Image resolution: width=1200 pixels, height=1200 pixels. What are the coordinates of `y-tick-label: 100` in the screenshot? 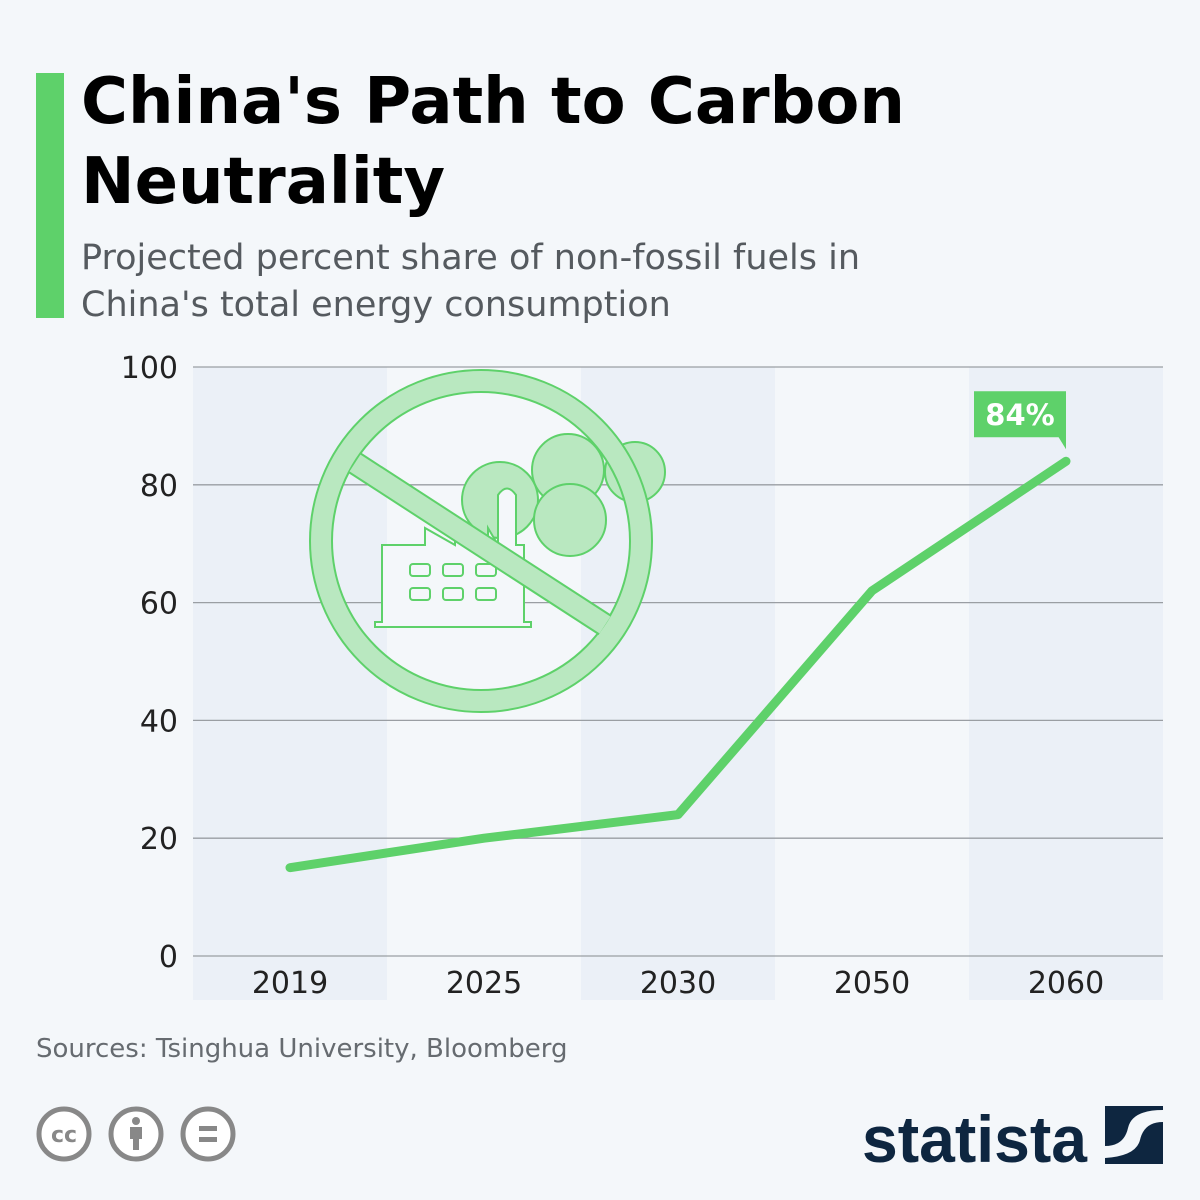 It's located at (149, 368).